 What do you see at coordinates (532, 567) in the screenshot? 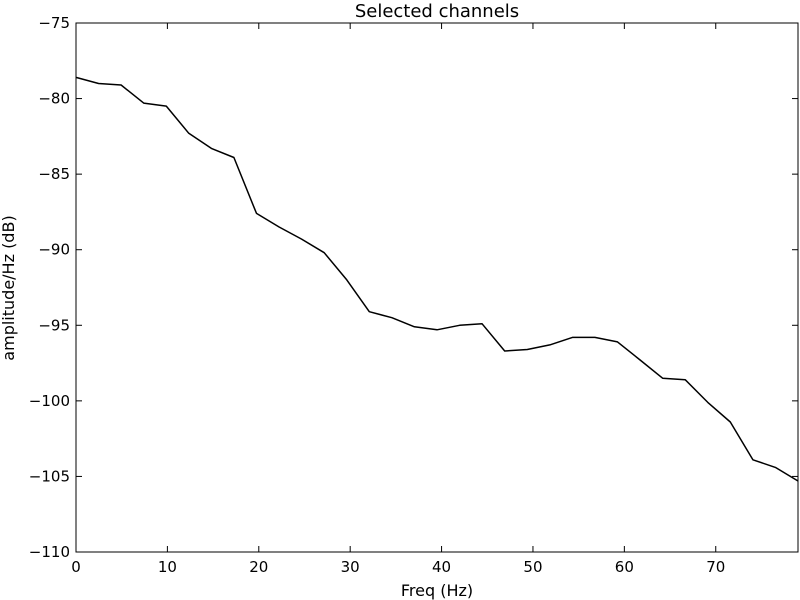
I see `x-tick-label: 50` at bounding box center [532, 567].